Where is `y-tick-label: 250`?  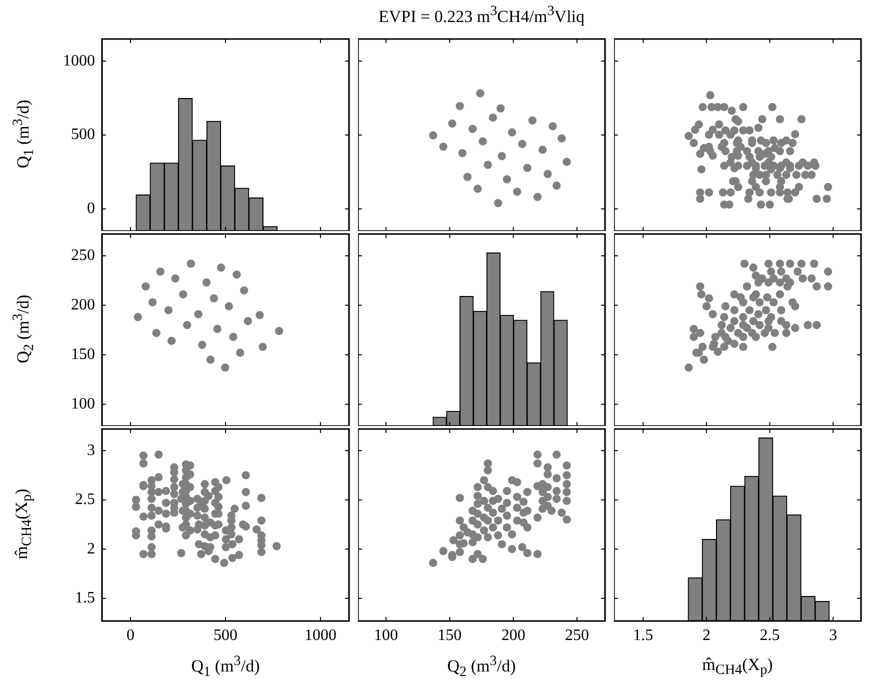
y-tick-label: 250 is located at coordinates (83, 255).